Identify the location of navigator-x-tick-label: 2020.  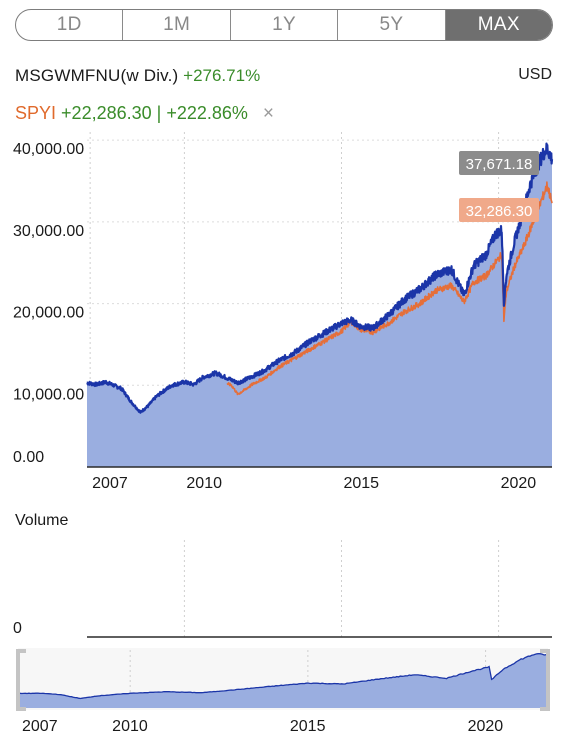
(486, 726).